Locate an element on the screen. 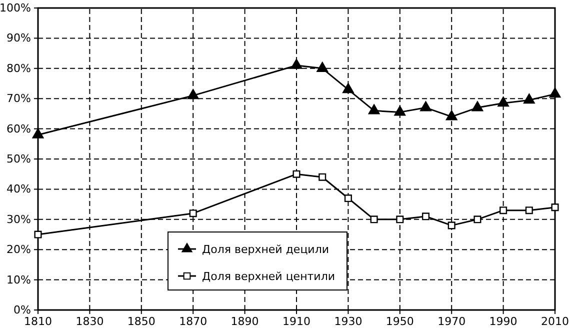  x-tick-label: 1830 is located at coordinates (90, 321).